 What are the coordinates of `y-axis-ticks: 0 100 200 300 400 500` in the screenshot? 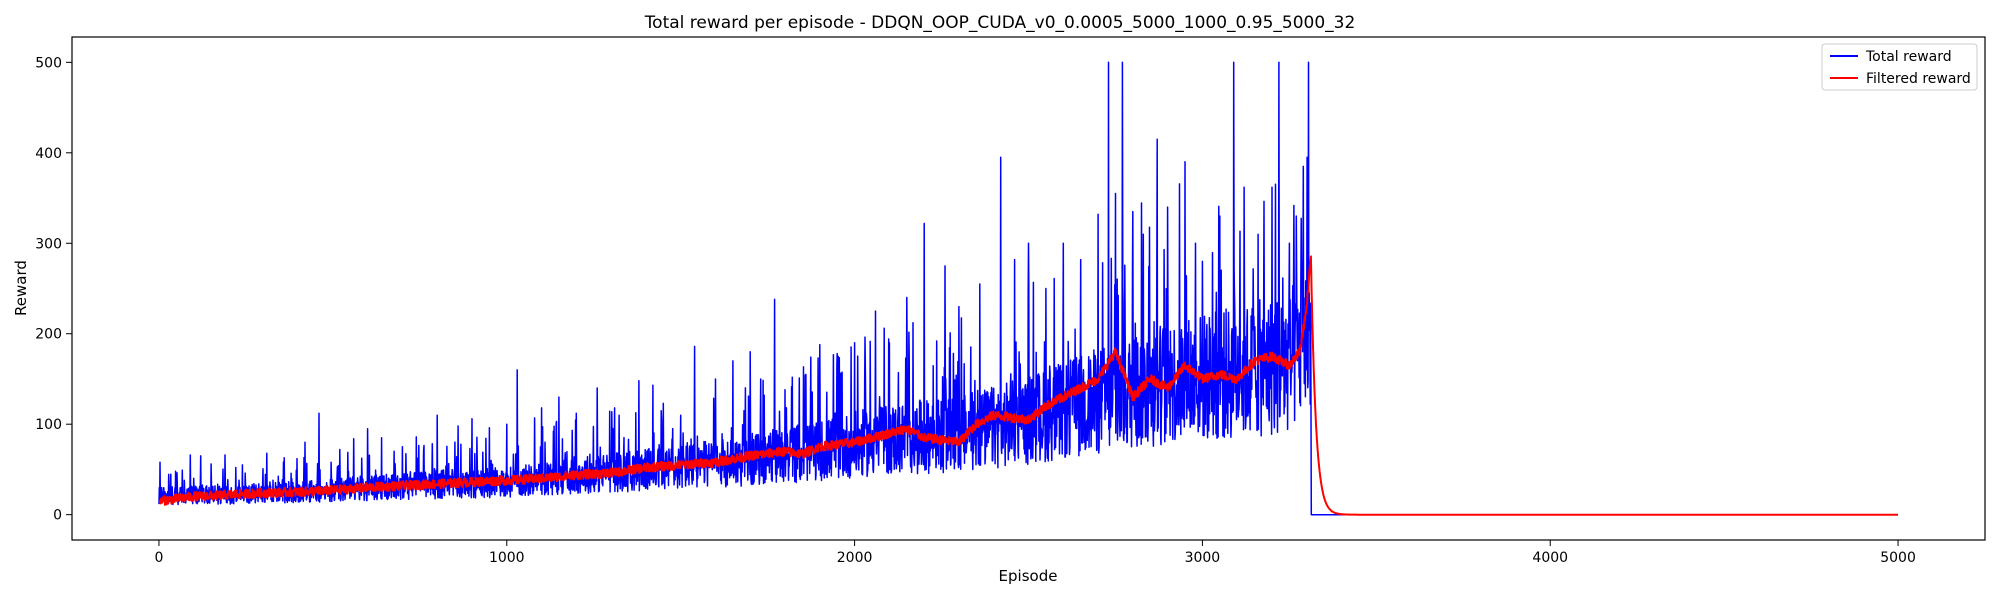 It's located at (53, 289).